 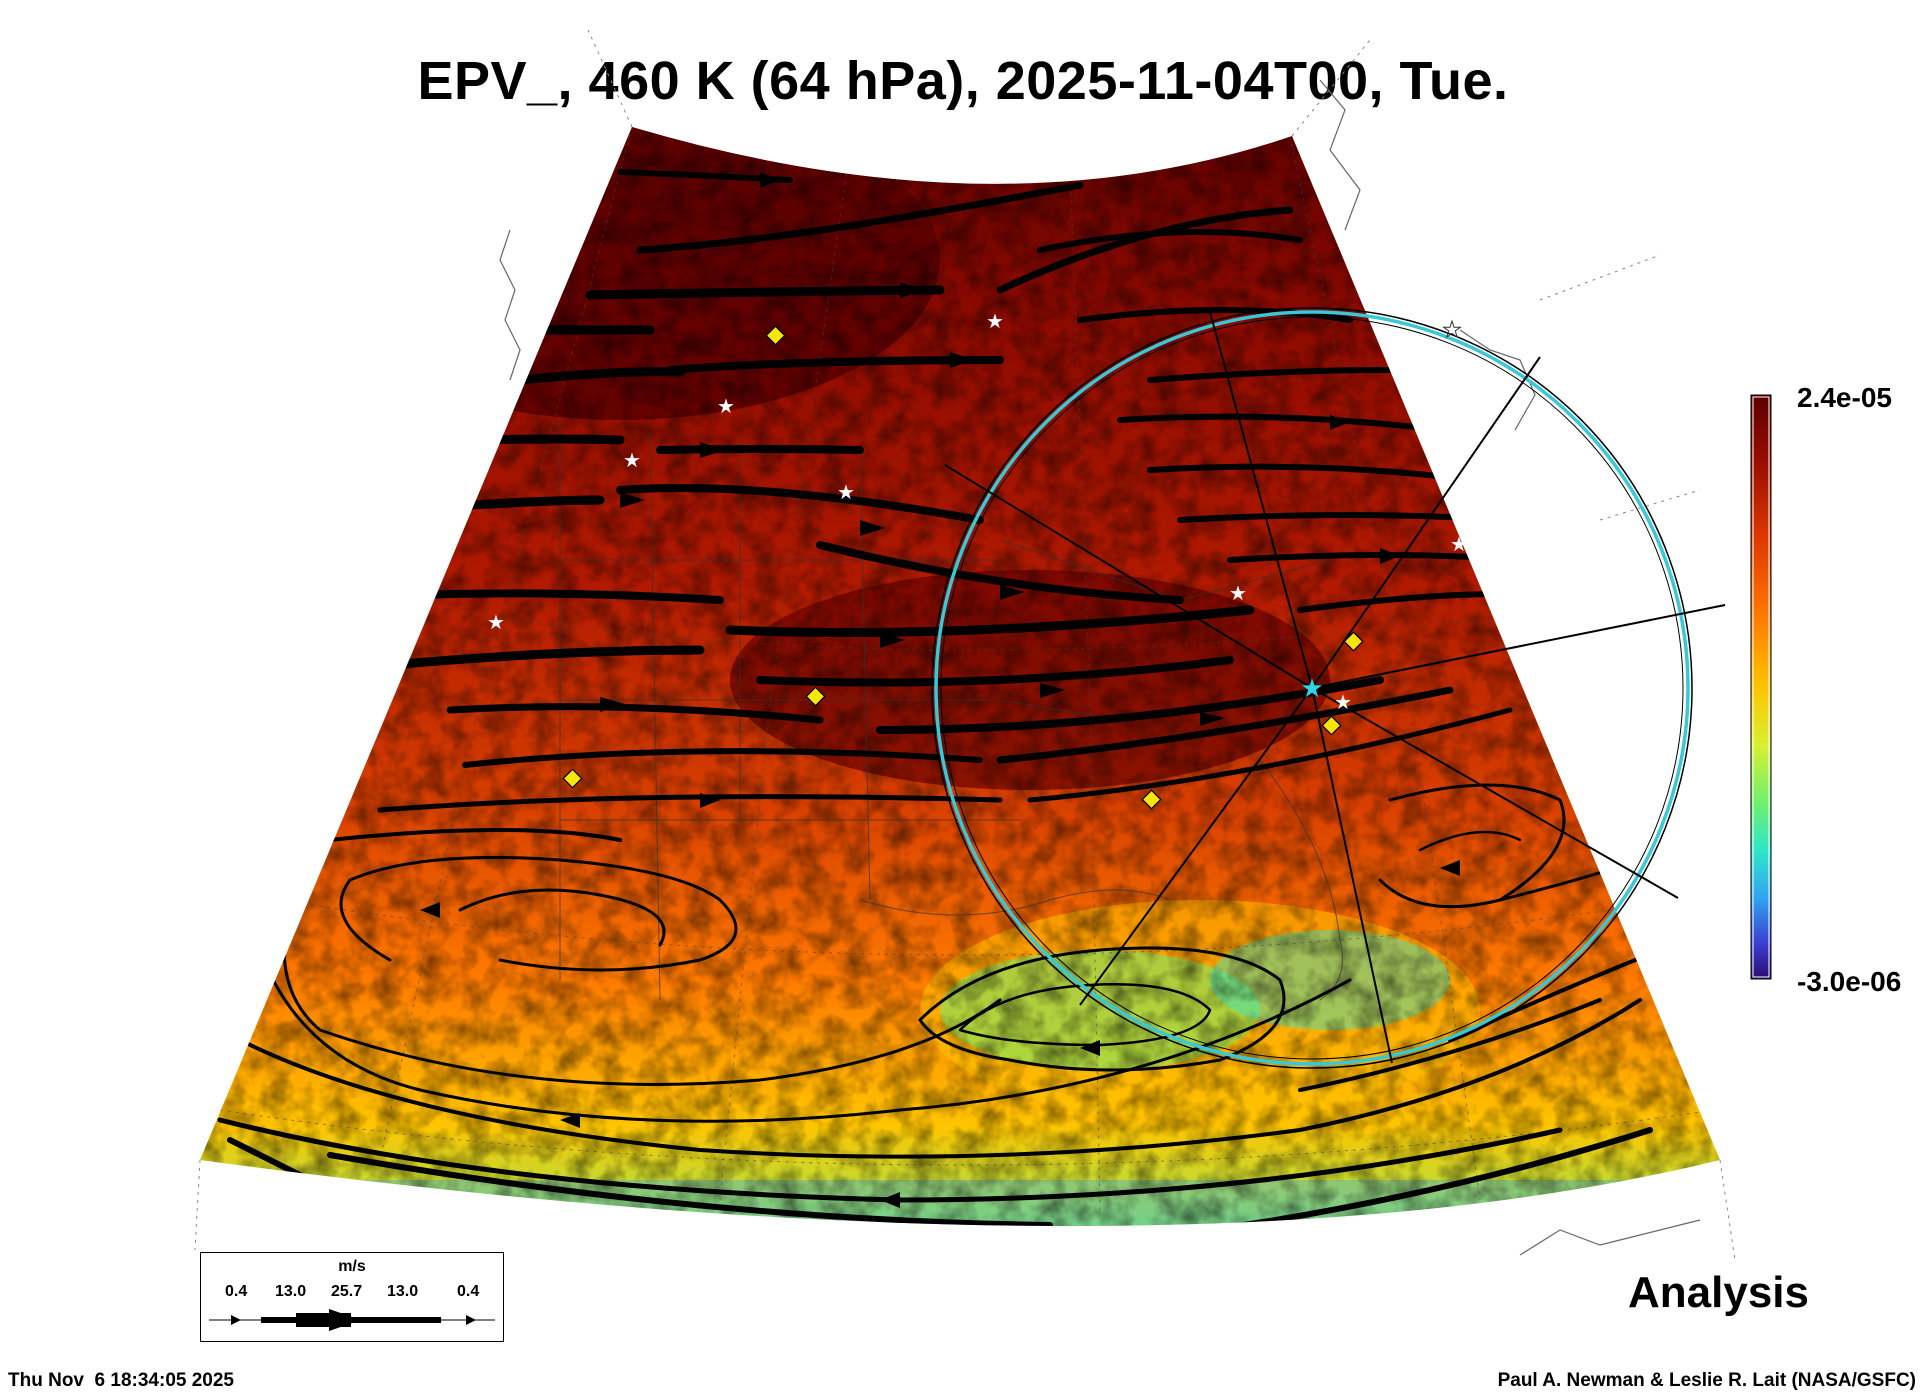 I want to click on timestamp: Thu Nov 6 18:34:05 2025, so click(x=121, y=1380).